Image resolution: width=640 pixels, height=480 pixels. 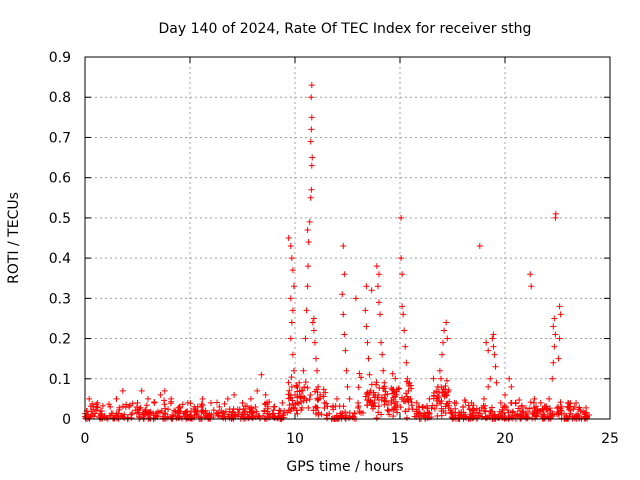 What do you see at coordinates (85, 439) in the screenshot?
I see `x-tick-label: 0` at bounding box center [85, 439].